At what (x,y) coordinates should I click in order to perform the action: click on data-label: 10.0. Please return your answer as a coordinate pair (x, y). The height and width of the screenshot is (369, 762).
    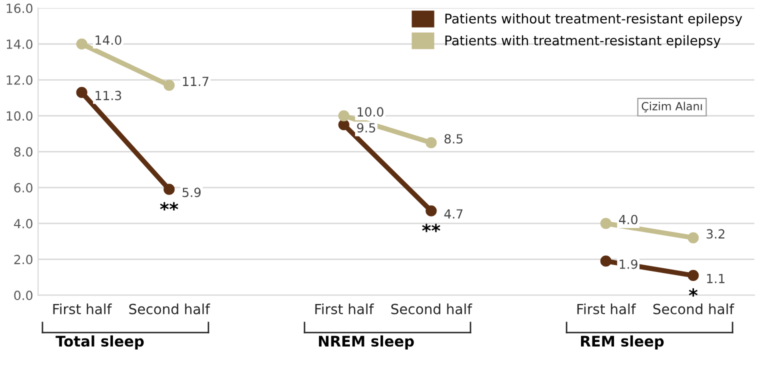
    Looking at the image, I should click on (371, 112).